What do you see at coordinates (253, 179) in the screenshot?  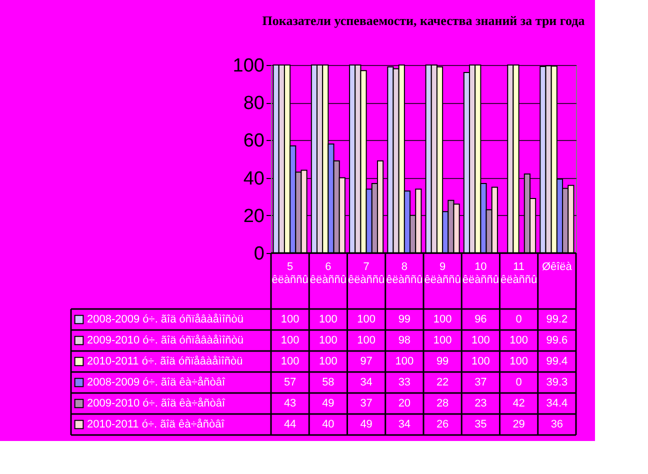 I see `y-tick-label: 40` at bounding box center [253, 179].